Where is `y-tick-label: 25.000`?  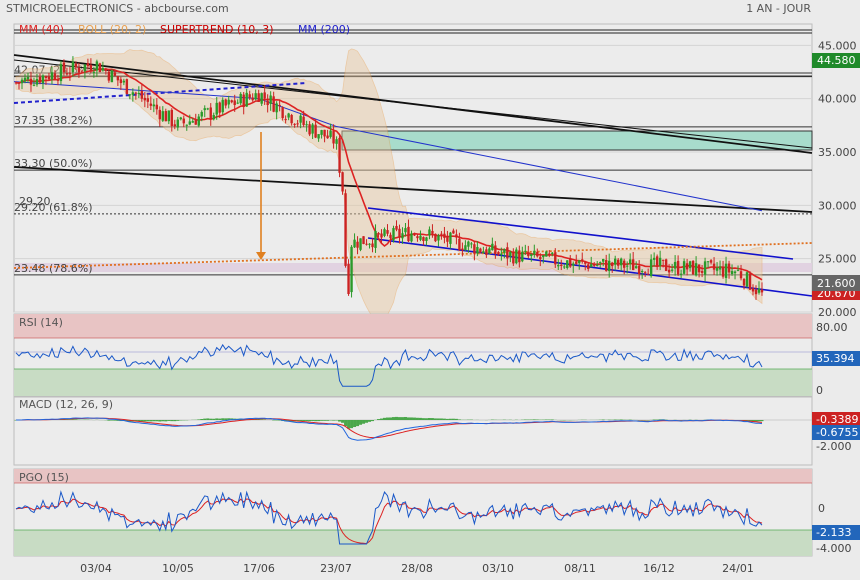
y-tick-label: 25.000 is located at coordinates (837, 259).